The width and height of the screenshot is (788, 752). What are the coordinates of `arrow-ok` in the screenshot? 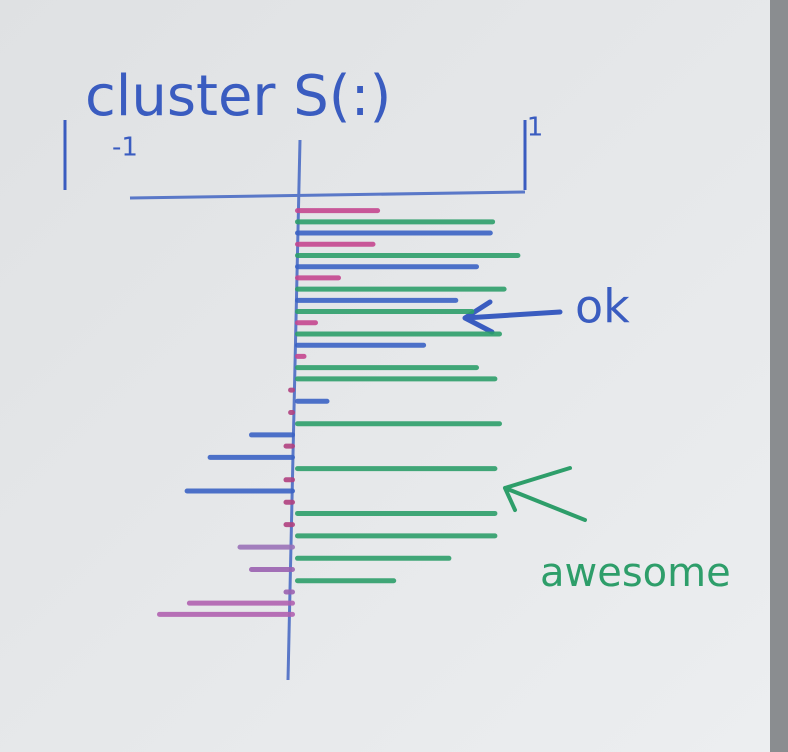 It's located at (512, 317).